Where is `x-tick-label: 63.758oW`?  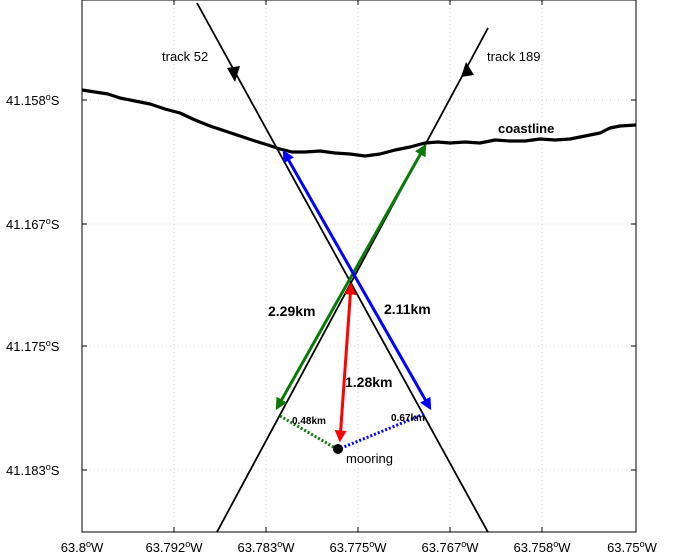
x-tick-label: 63.758oW is located at coordinates (542, 547).